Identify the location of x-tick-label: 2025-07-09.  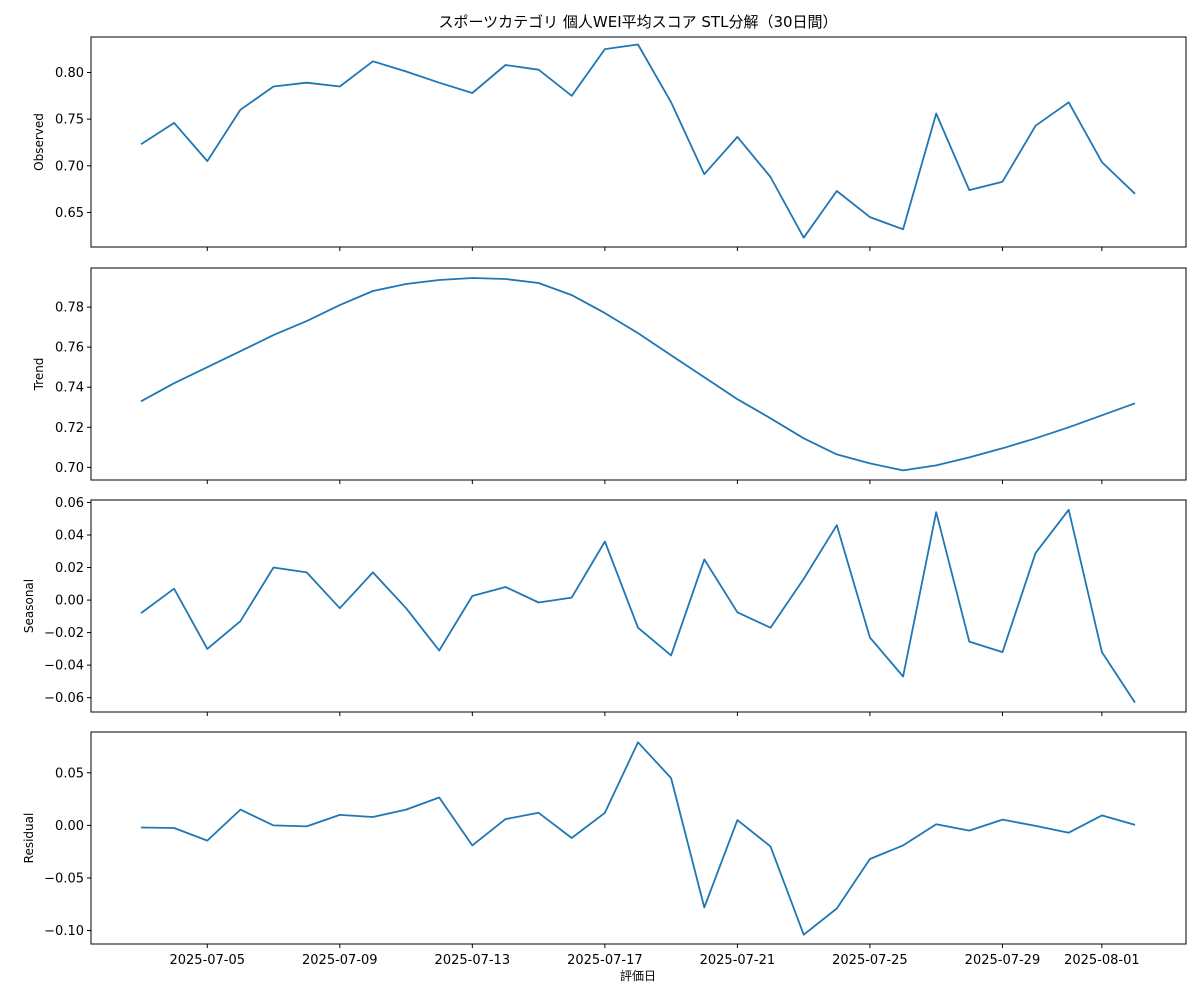
(340, 960).